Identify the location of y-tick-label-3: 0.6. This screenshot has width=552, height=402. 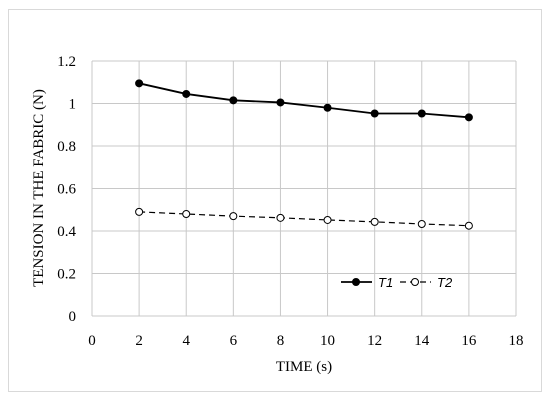
(66, 190).